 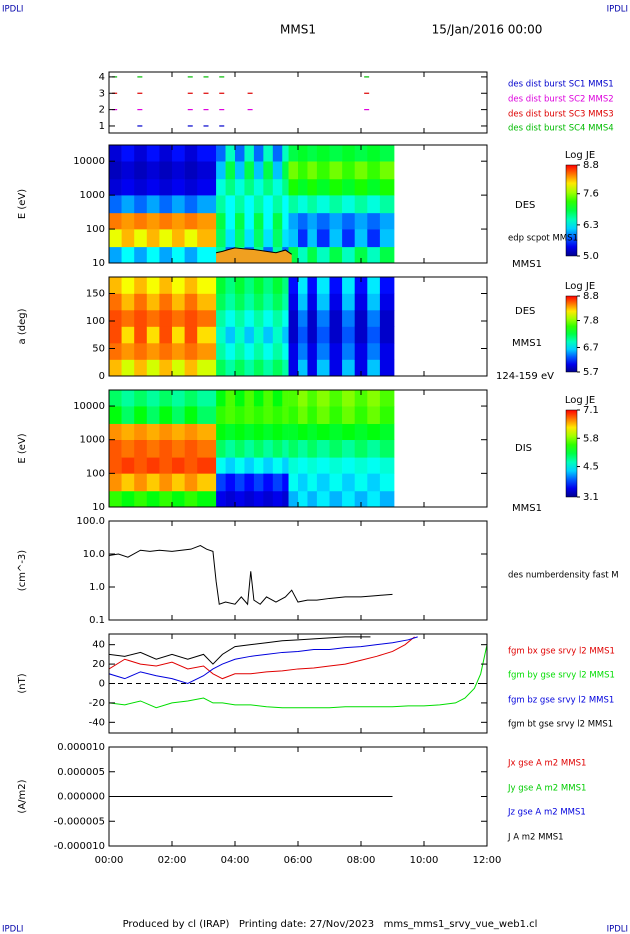 I want to click on y-tick-label: 0, so click(x=102, y=684).